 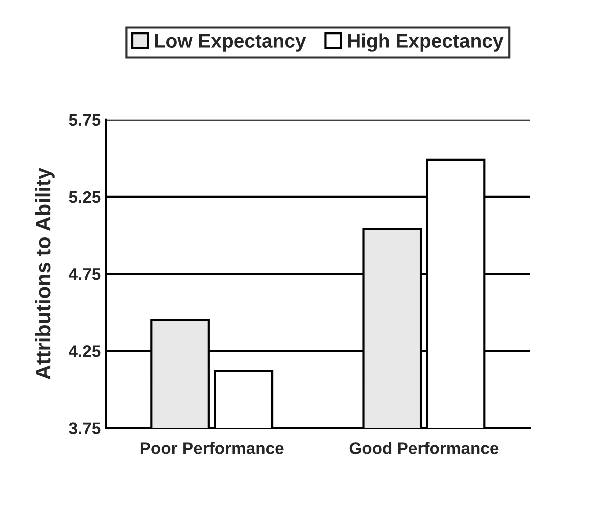 What do you see at coordinates (45, 274) in the screenshot?
I see `y-axis-title: Attributions to Ability` at bounding box center [45, 274].